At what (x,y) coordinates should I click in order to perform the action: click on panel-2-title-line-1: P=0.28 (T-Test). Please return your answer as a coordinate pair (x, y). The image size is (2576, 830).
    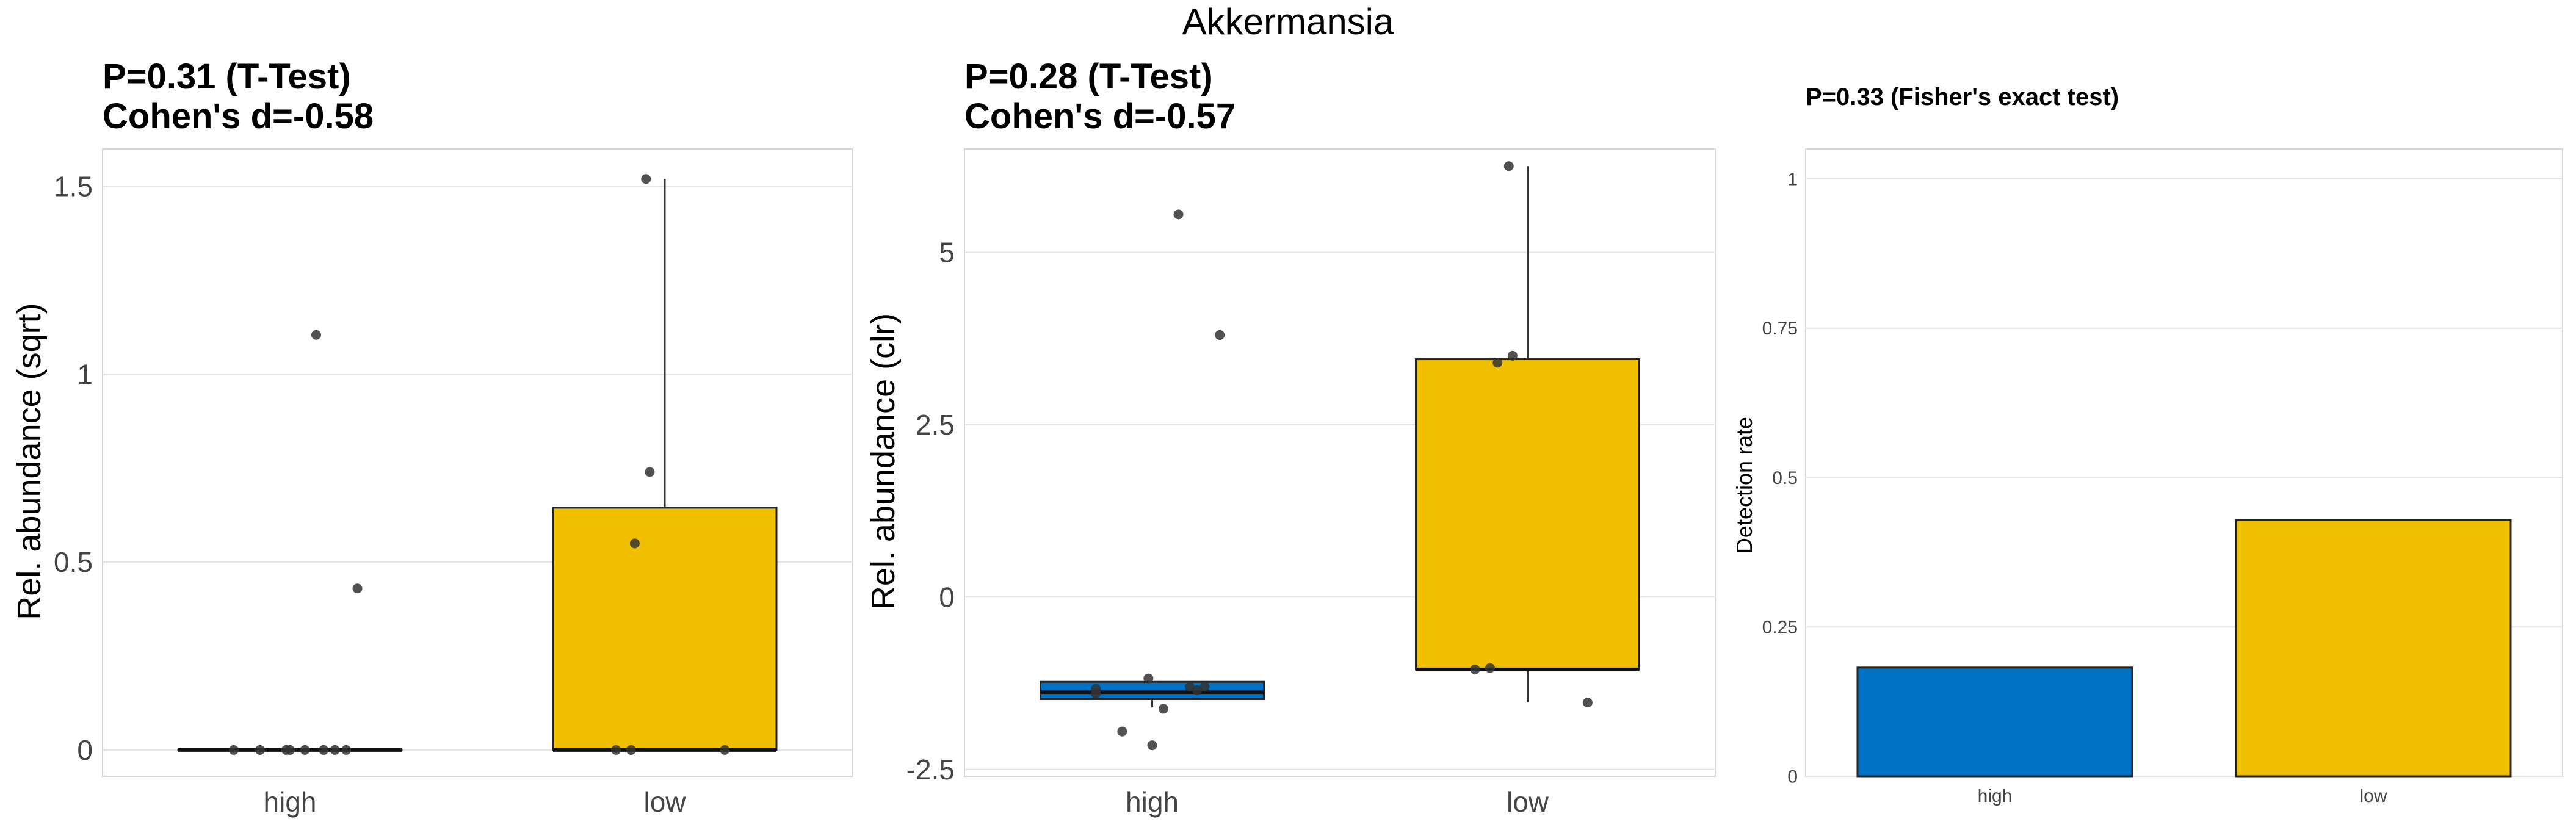
    Looking at the image, I should click on (1088, 77).